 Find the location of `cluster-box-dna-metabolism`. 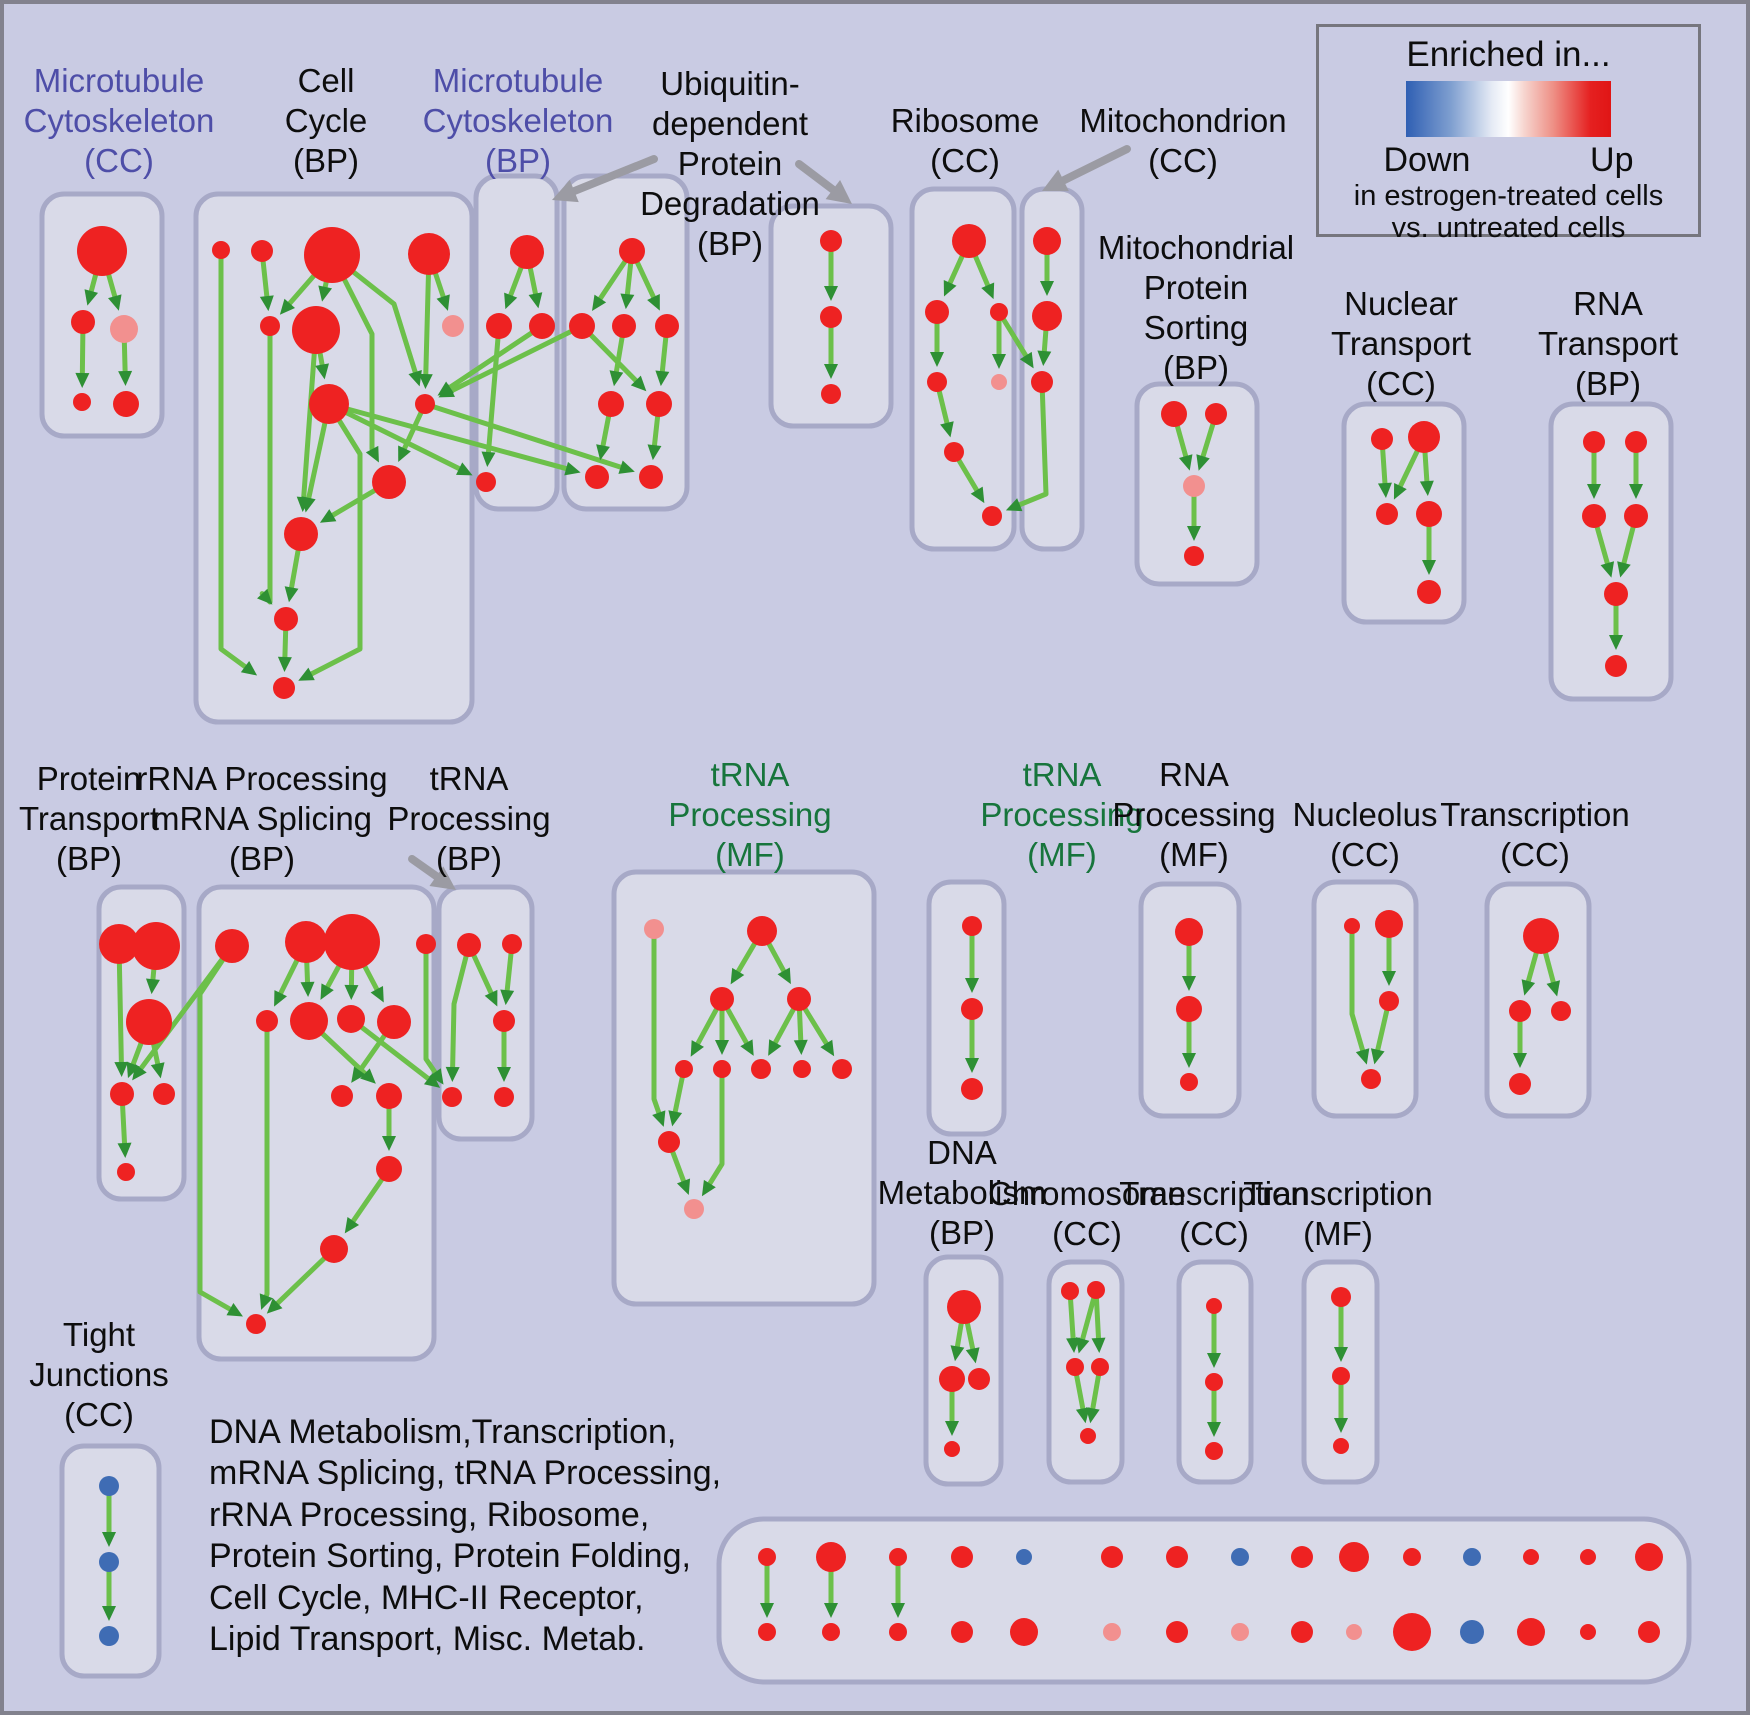

cluster-box-dna-metabolism is located at coordinates (963, 1370).